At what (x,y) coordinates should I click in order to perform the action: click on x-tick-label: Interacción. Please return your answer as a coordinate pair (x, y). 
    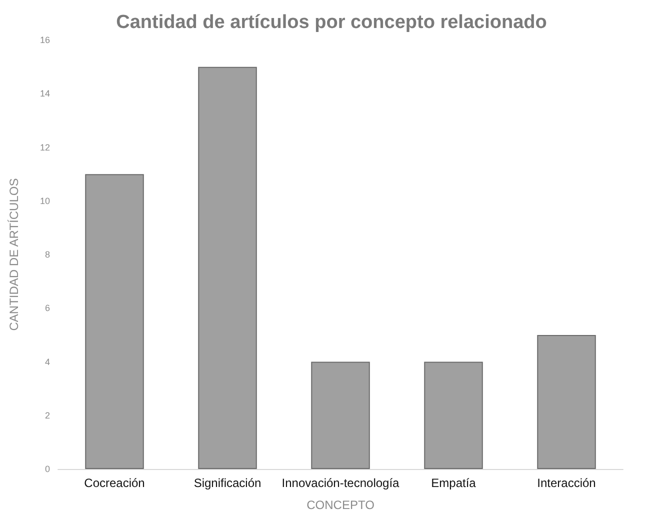
    Looking at the image, I should click on (566, 483).